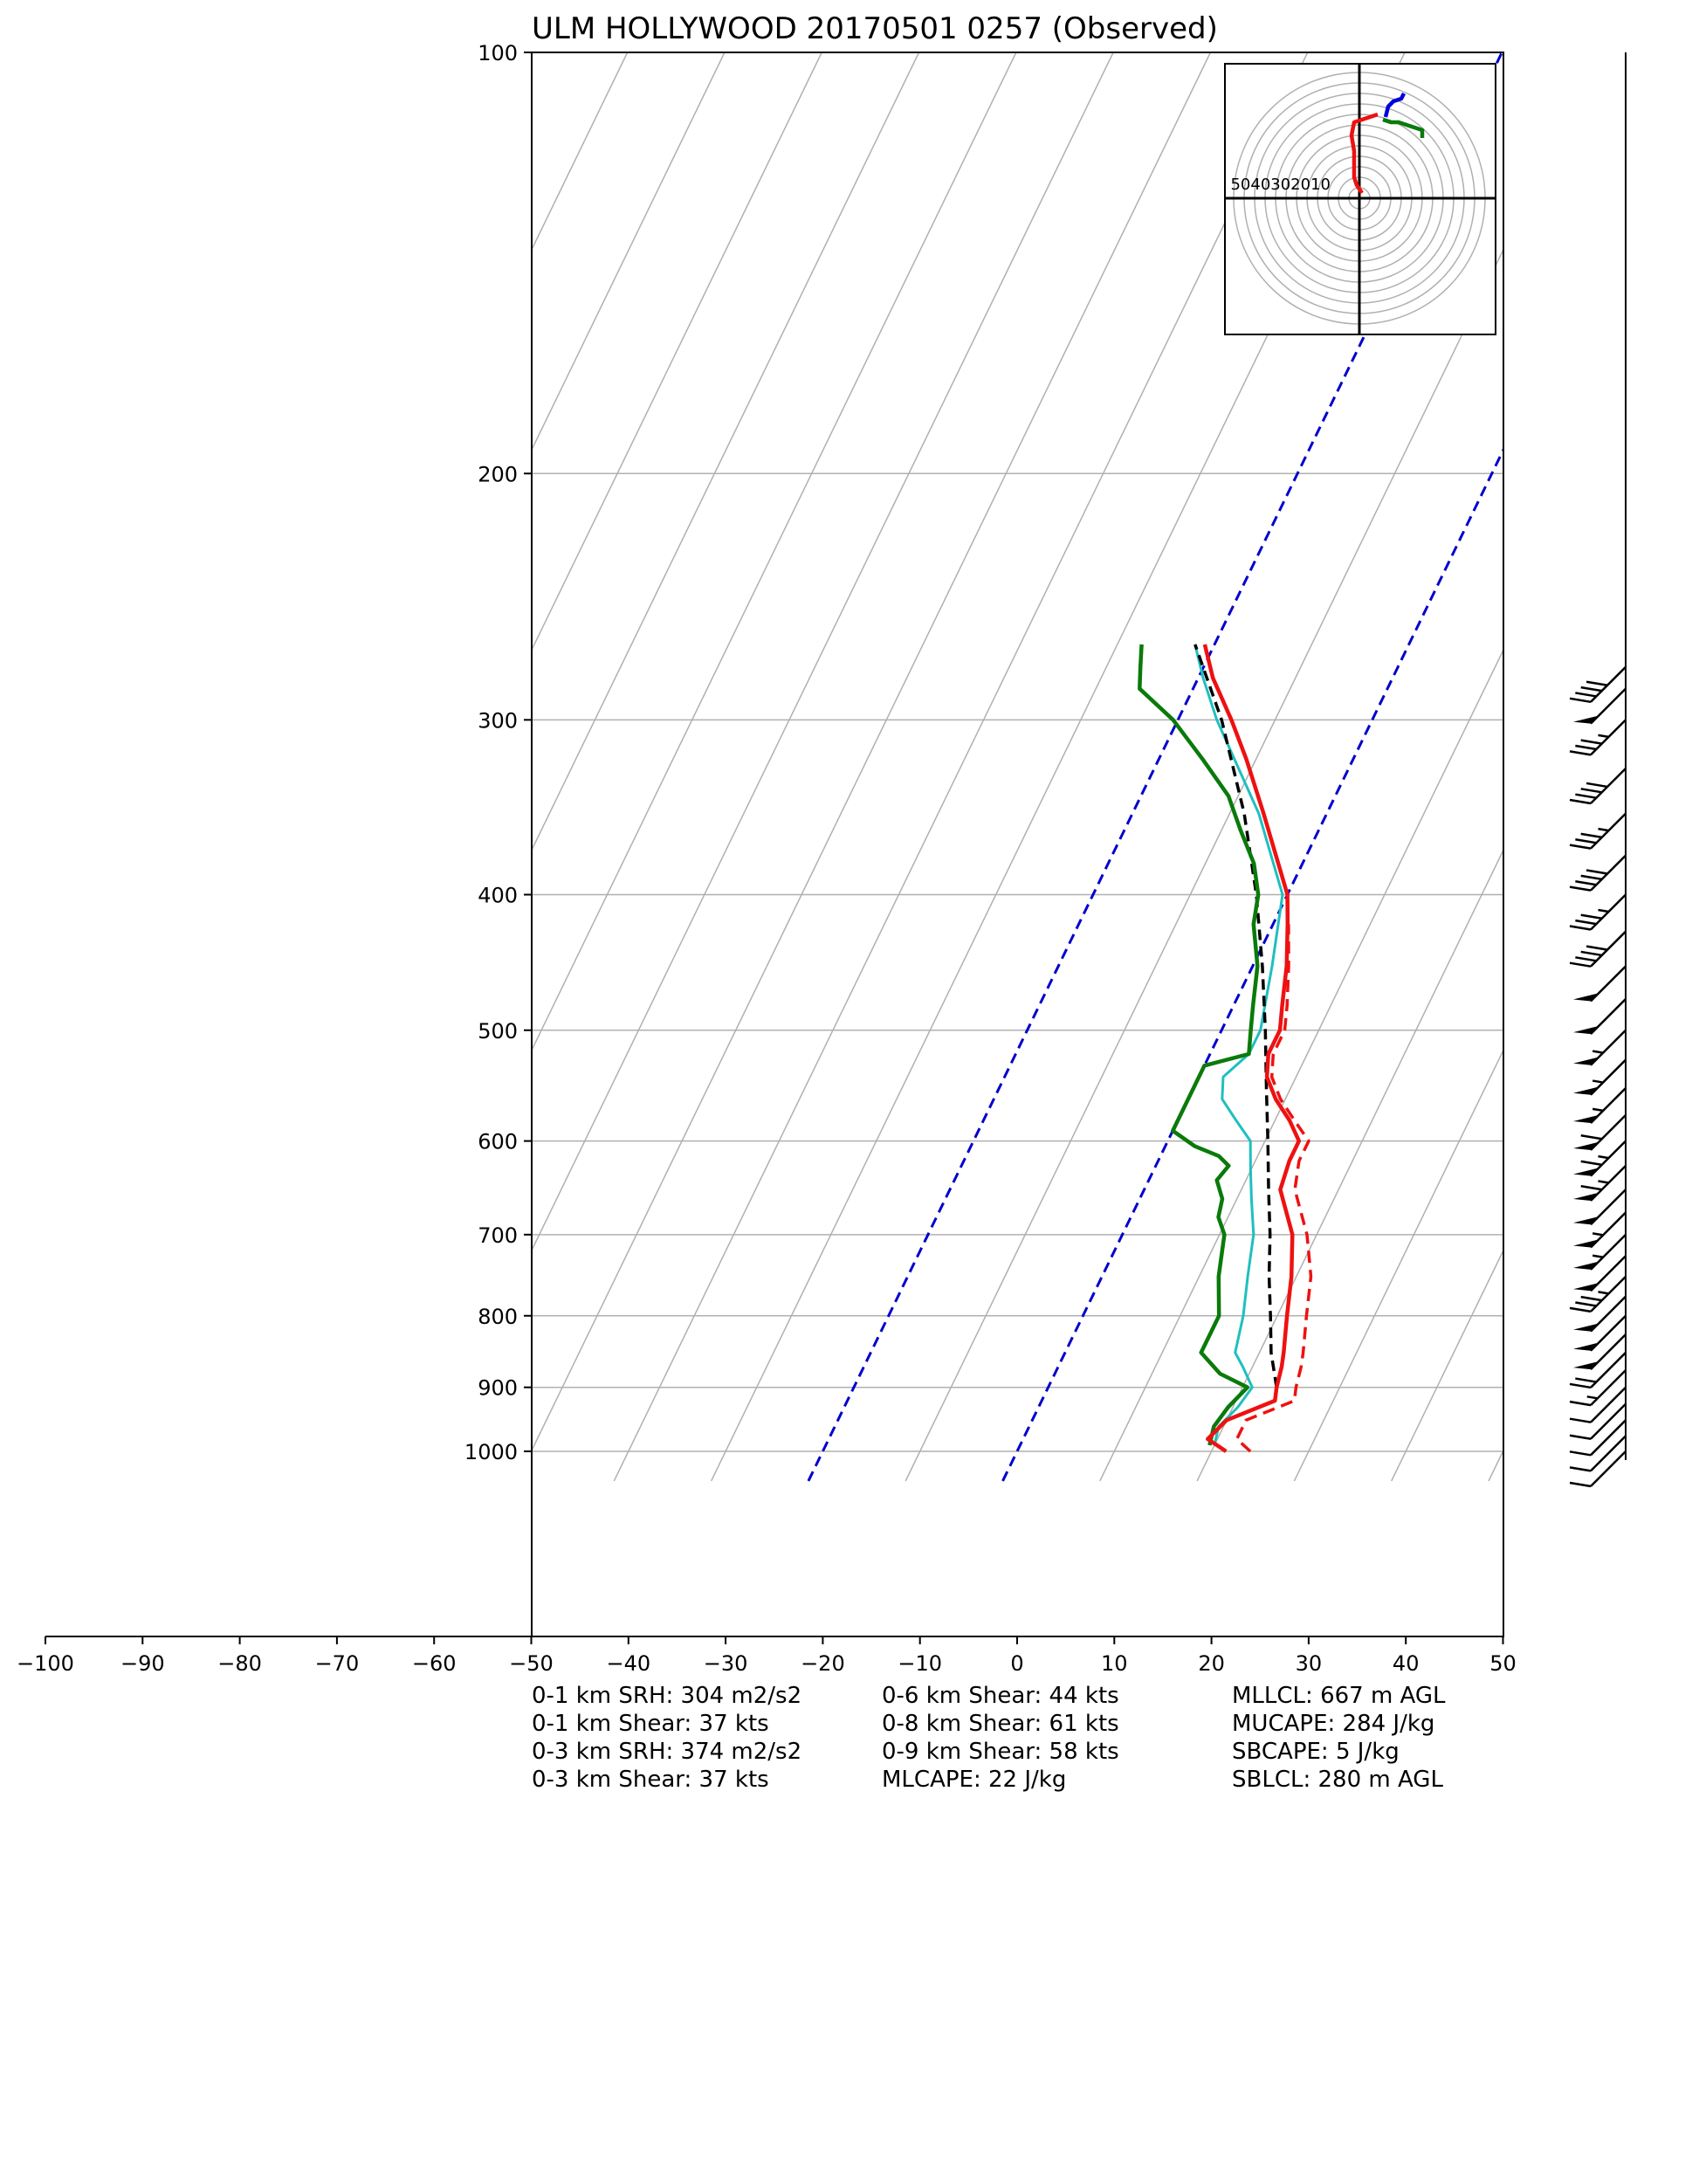 This screenshot has height=2184, width=1699. Describe the element at coordinates (667, 1696) in the screenshot. I see `stat-srh-0-1: 0-1 km SRH: 304 m2/s2` at that location.